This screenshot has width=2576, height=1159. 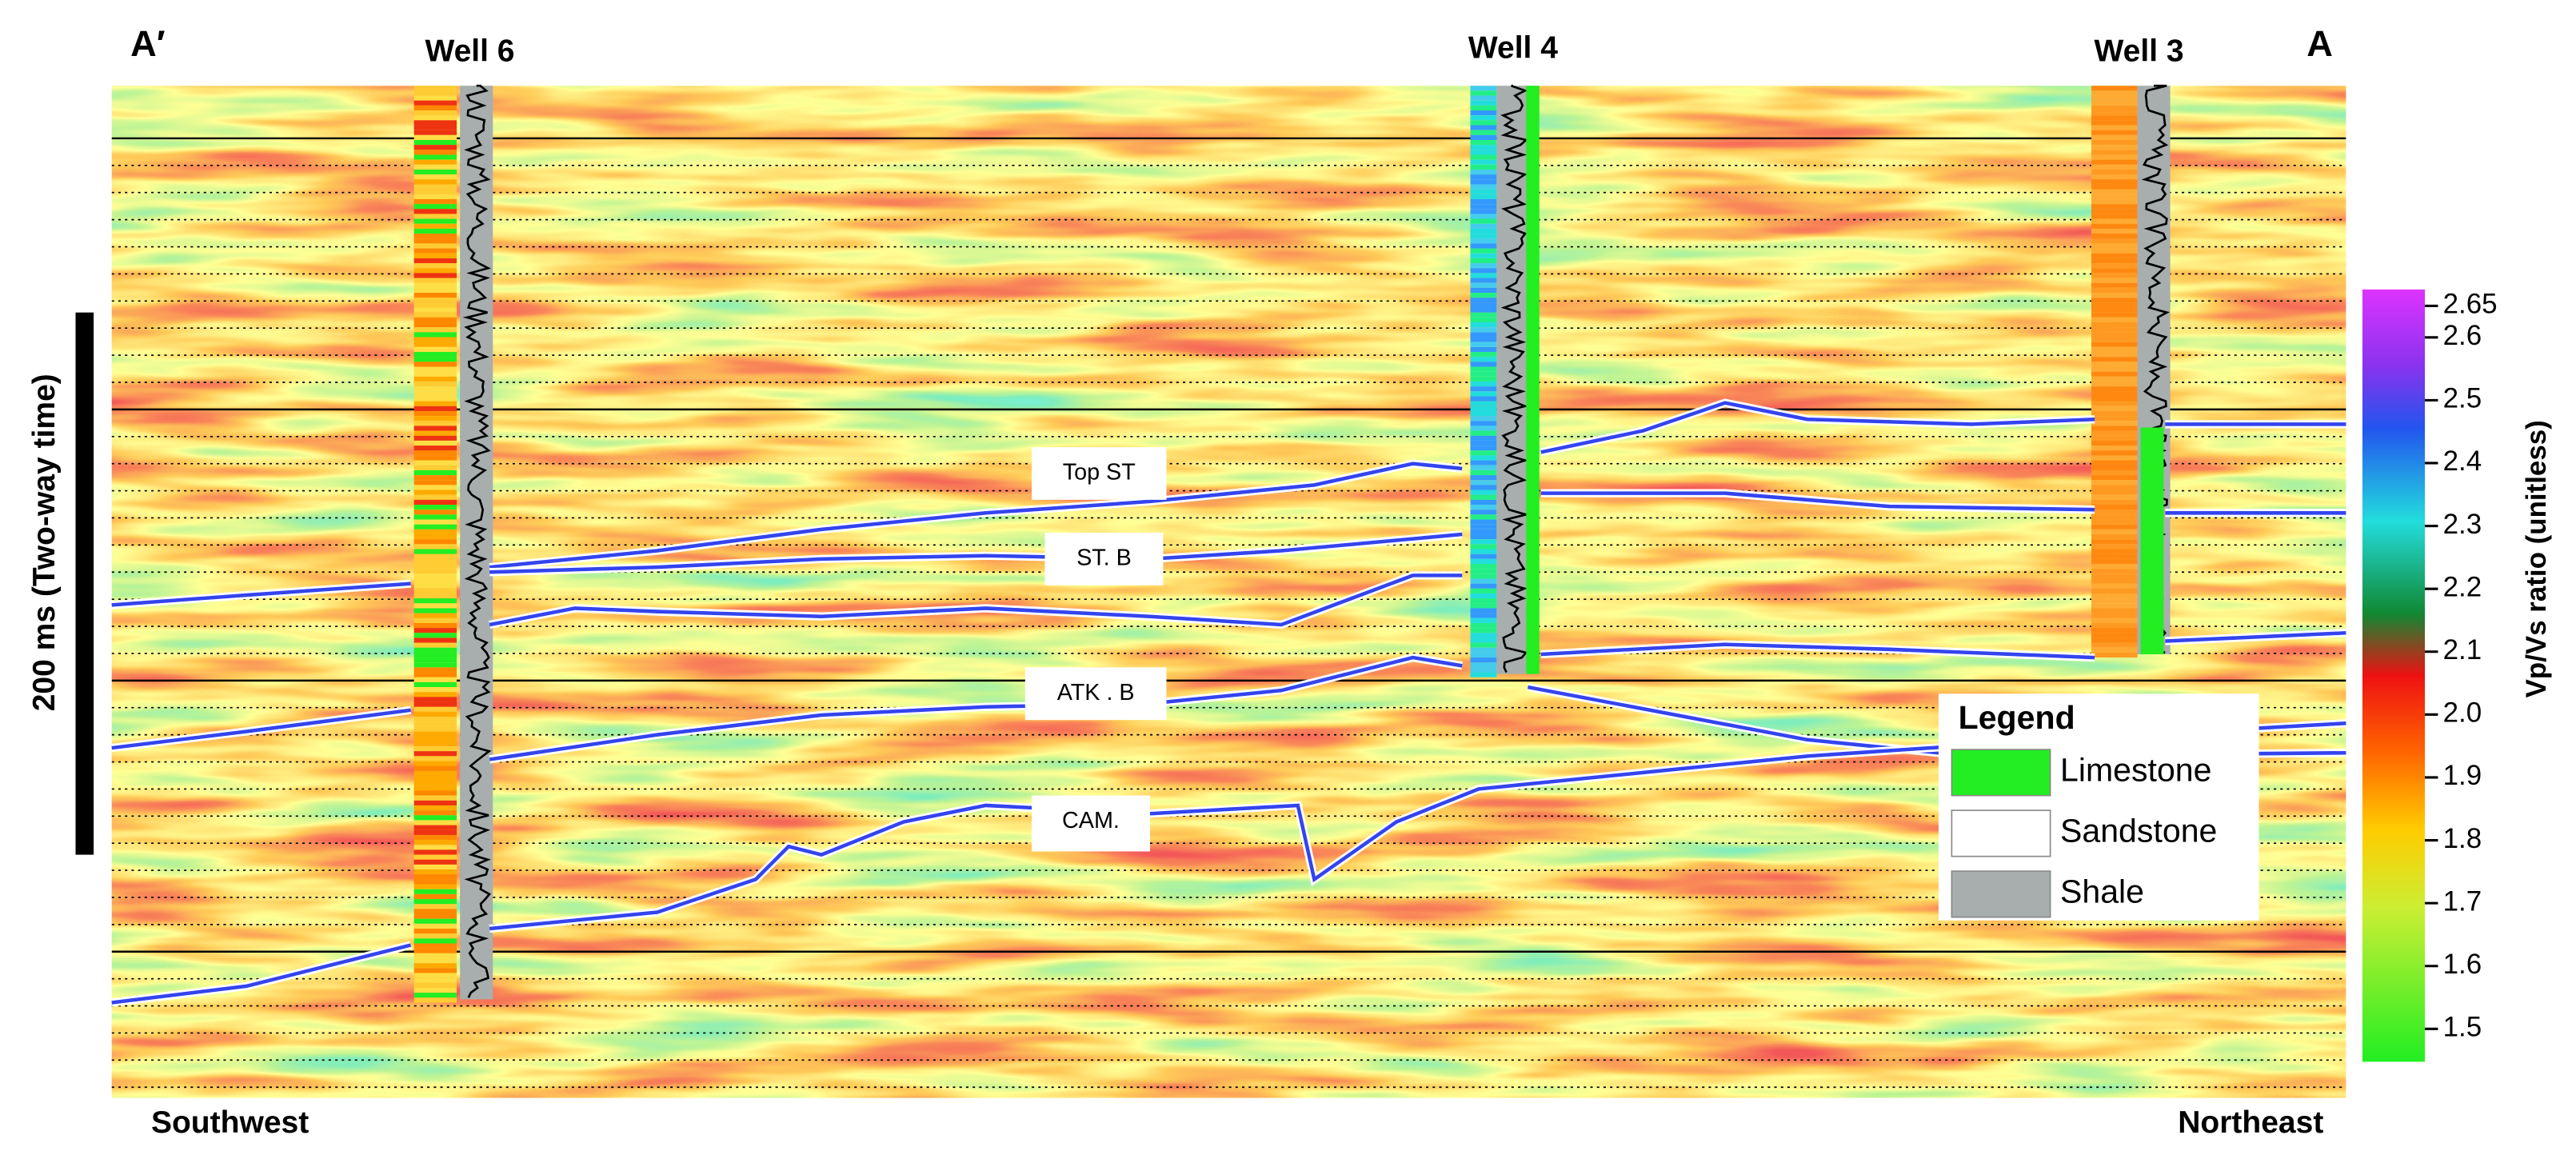 What do you see at coordinates (1099, 473) in the screenshot?
I see `horizon-label: Top ST` at bounding box center [1099, 473].